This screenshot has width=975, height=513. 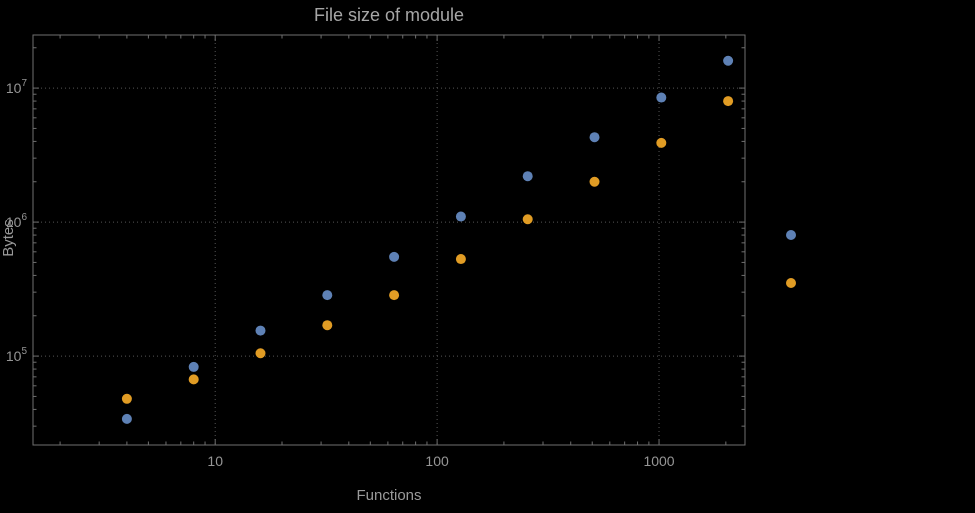 I want to click on y-tick-label: 10⁵, so click(x=17, y=355).